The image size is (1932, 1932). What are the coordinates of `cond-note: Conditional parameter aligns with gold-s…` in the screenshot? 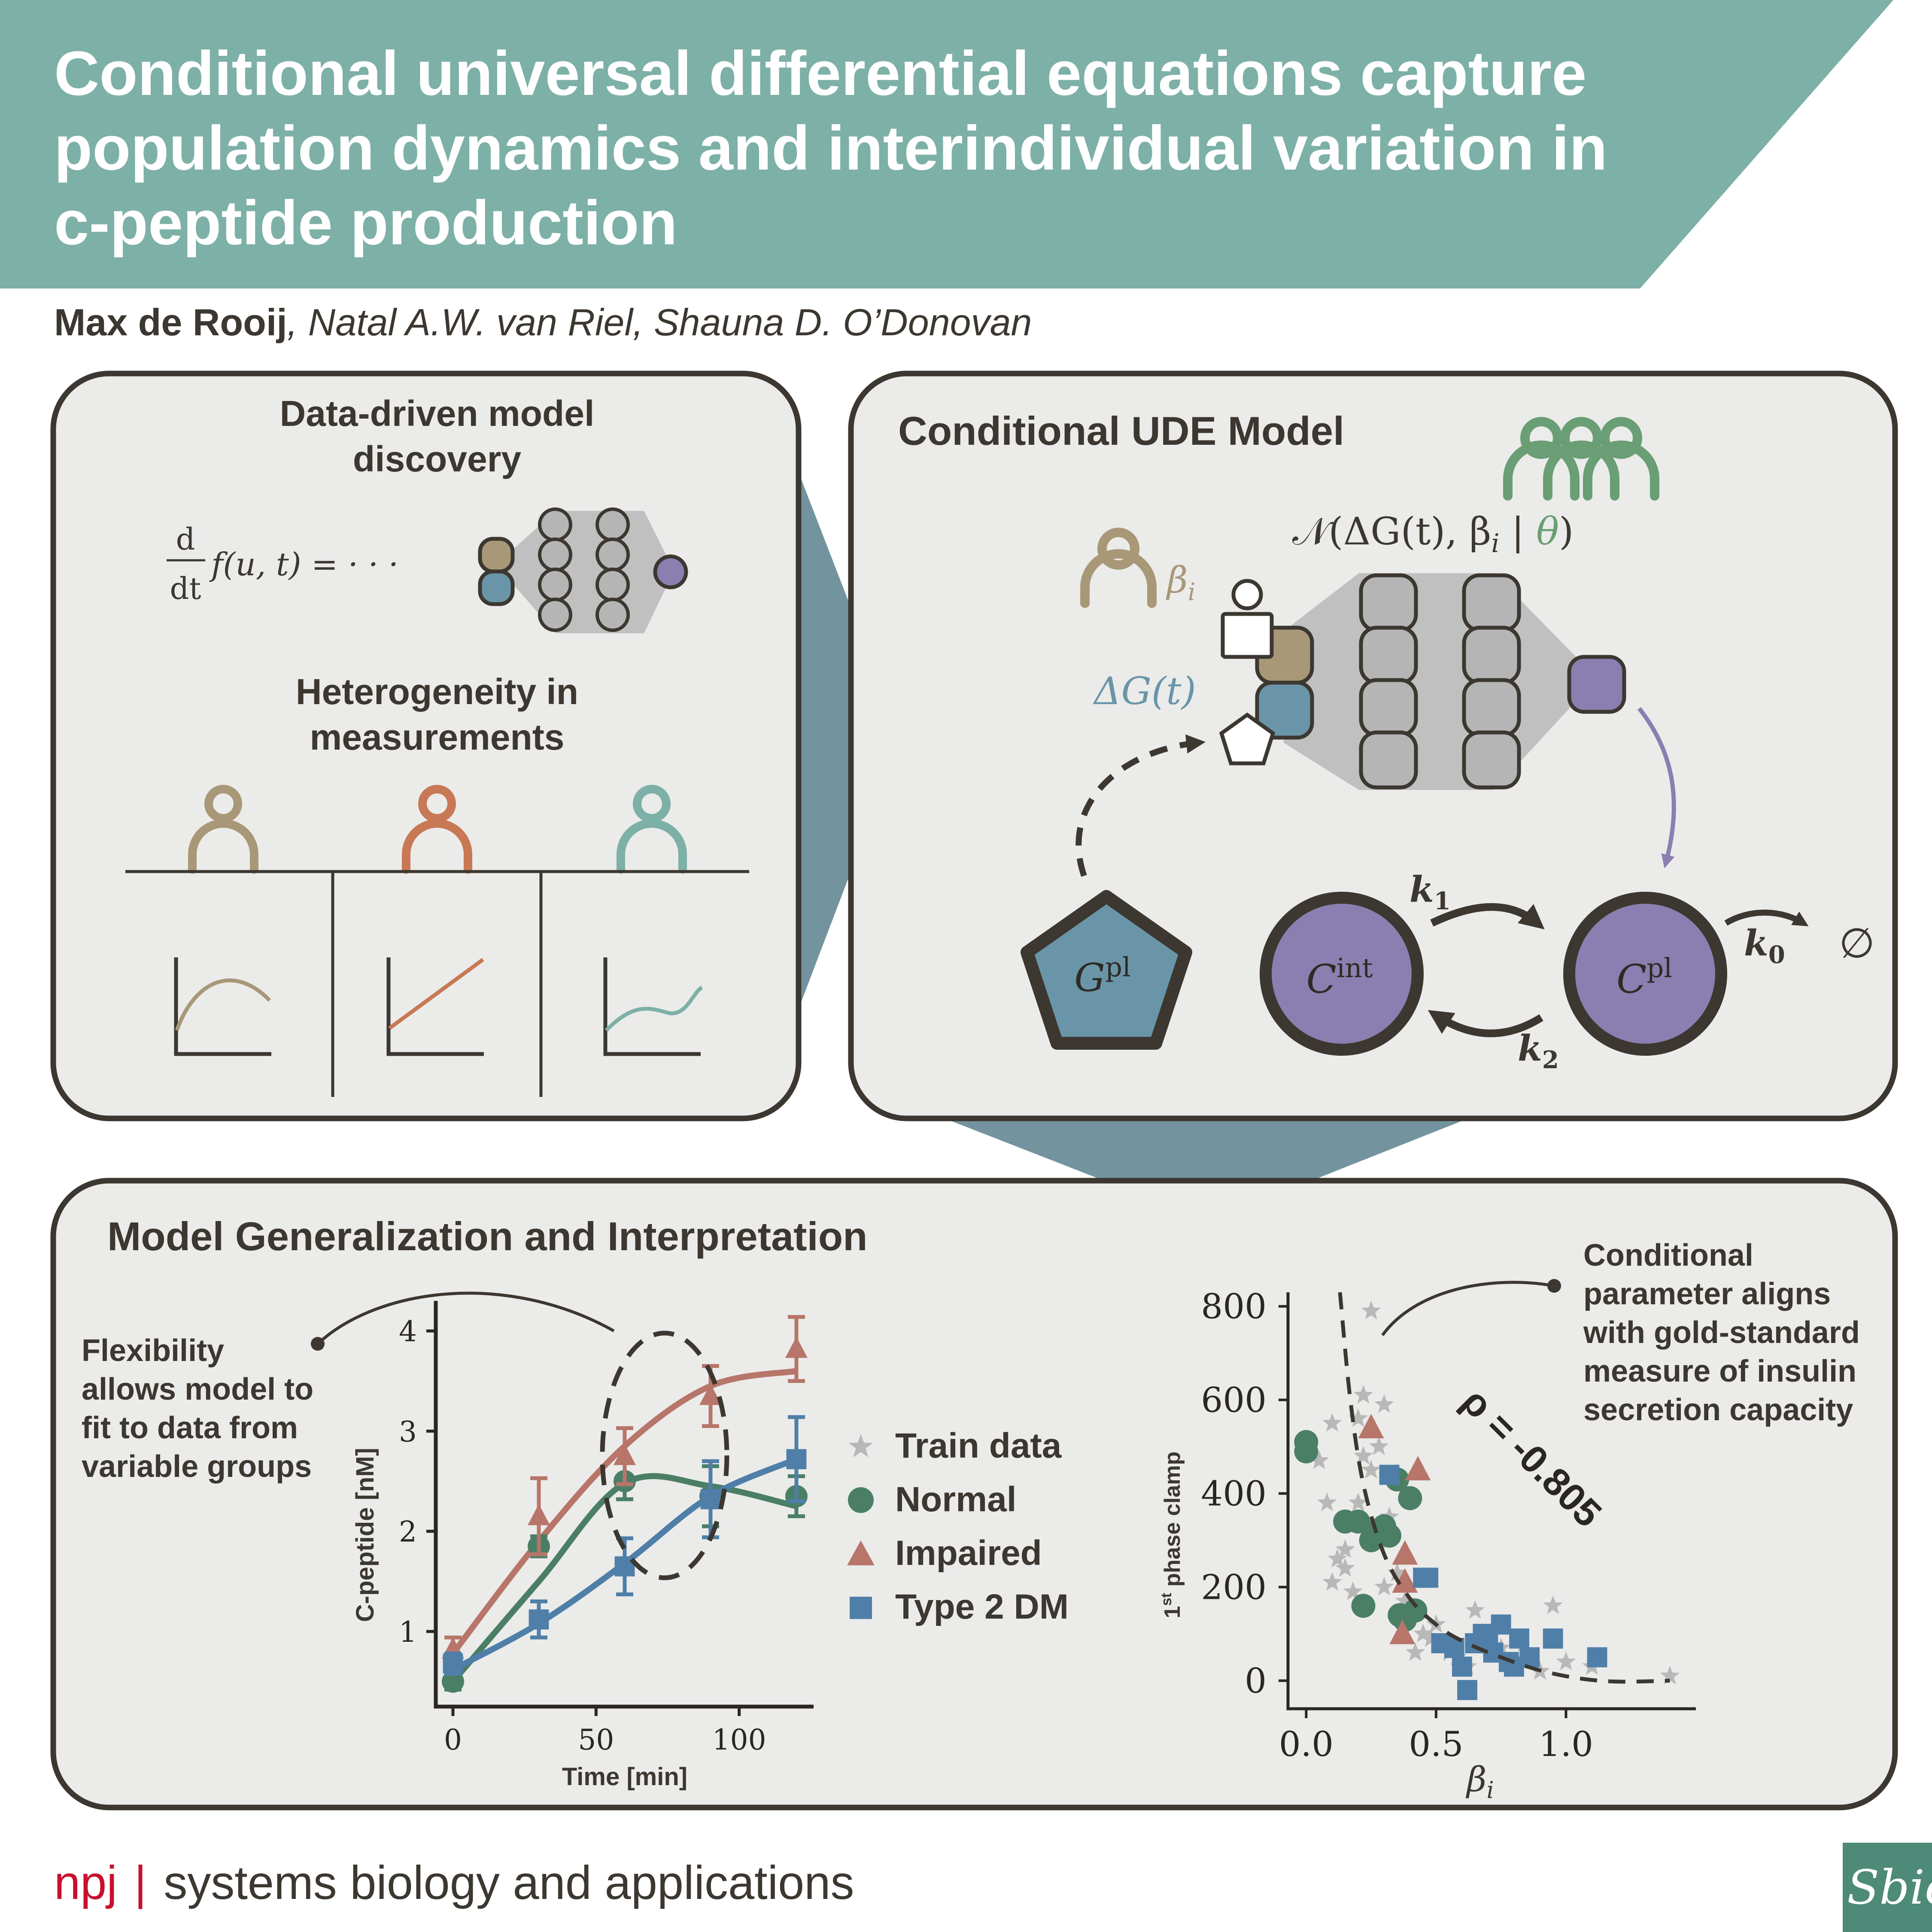 It's located at (1722, 1332).